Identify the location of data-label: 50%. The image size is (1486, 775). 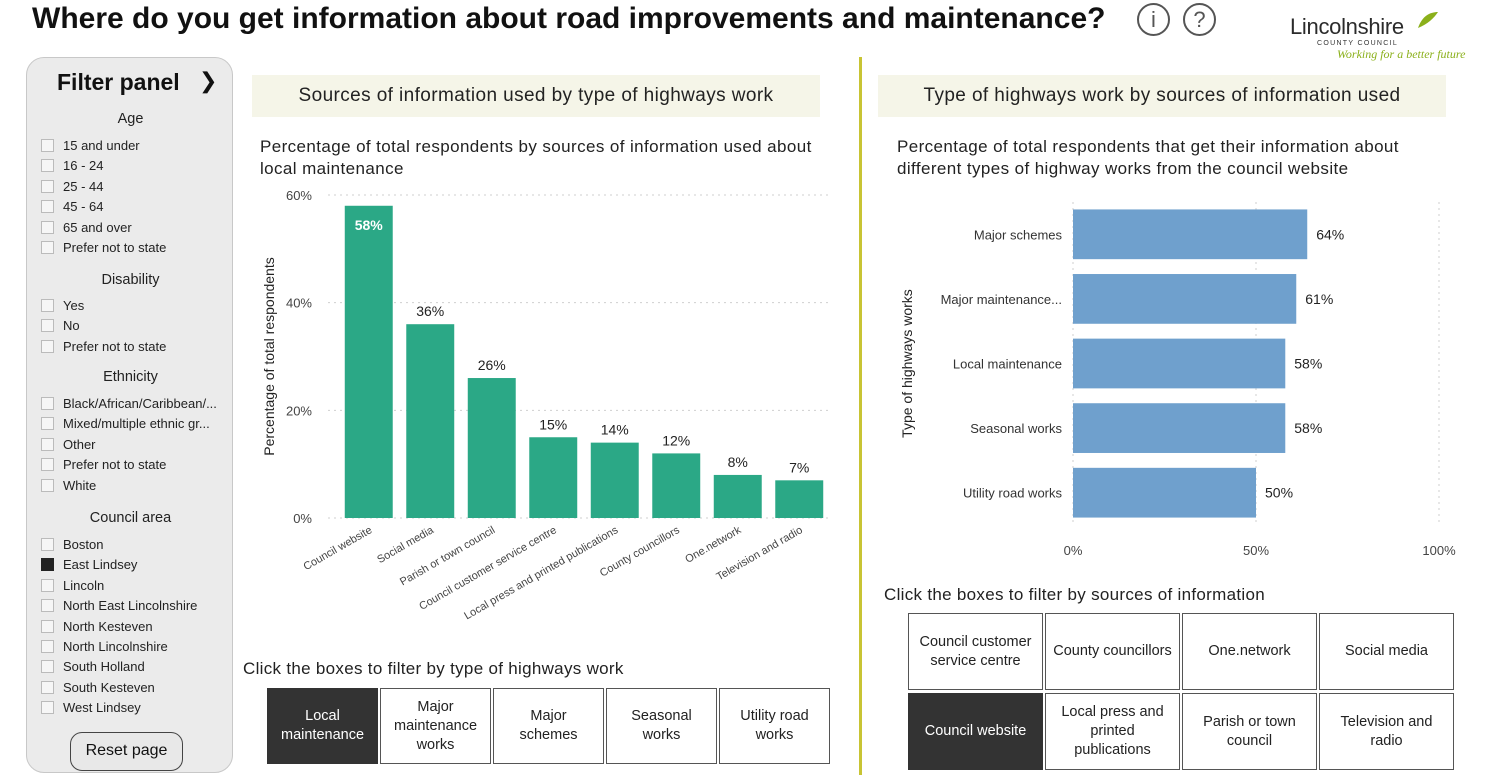
(1279, 493).